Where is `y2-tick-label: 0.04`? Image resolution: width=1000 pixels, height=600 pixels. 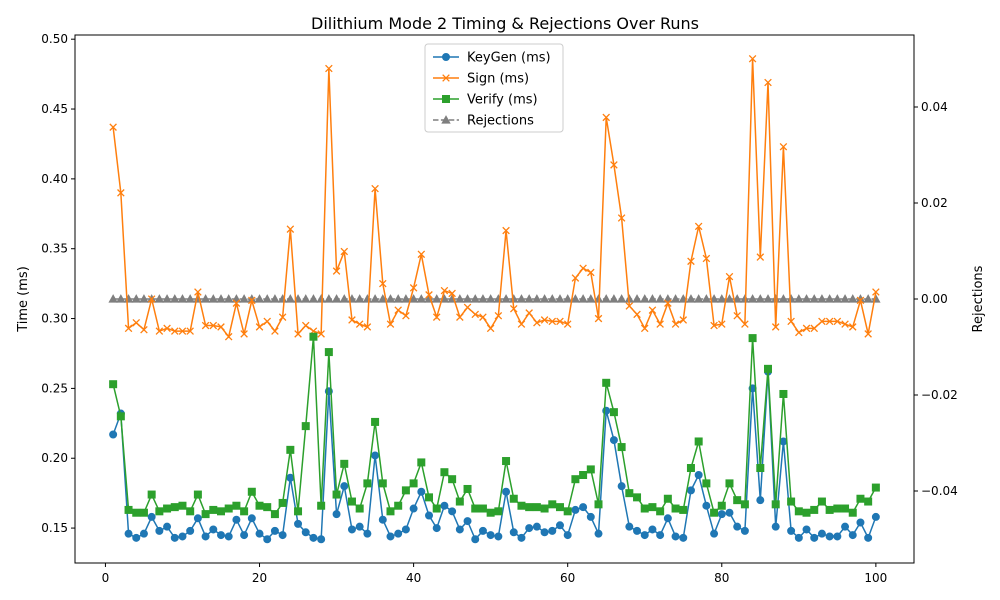
y2-tick-label: 0.04 is located at coordinates (934, 107).